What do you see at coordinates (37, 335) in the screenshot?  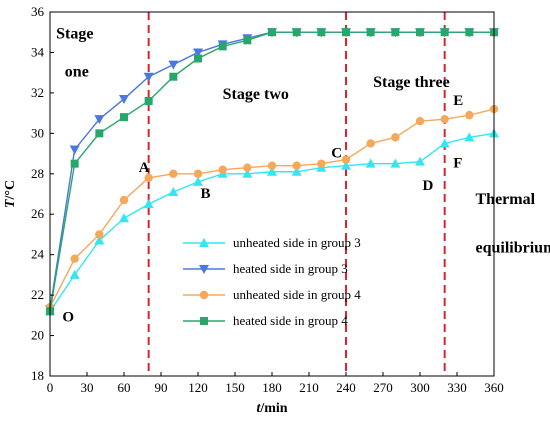 I see `y-tick-label: 20` at bounding box center [37, 335].